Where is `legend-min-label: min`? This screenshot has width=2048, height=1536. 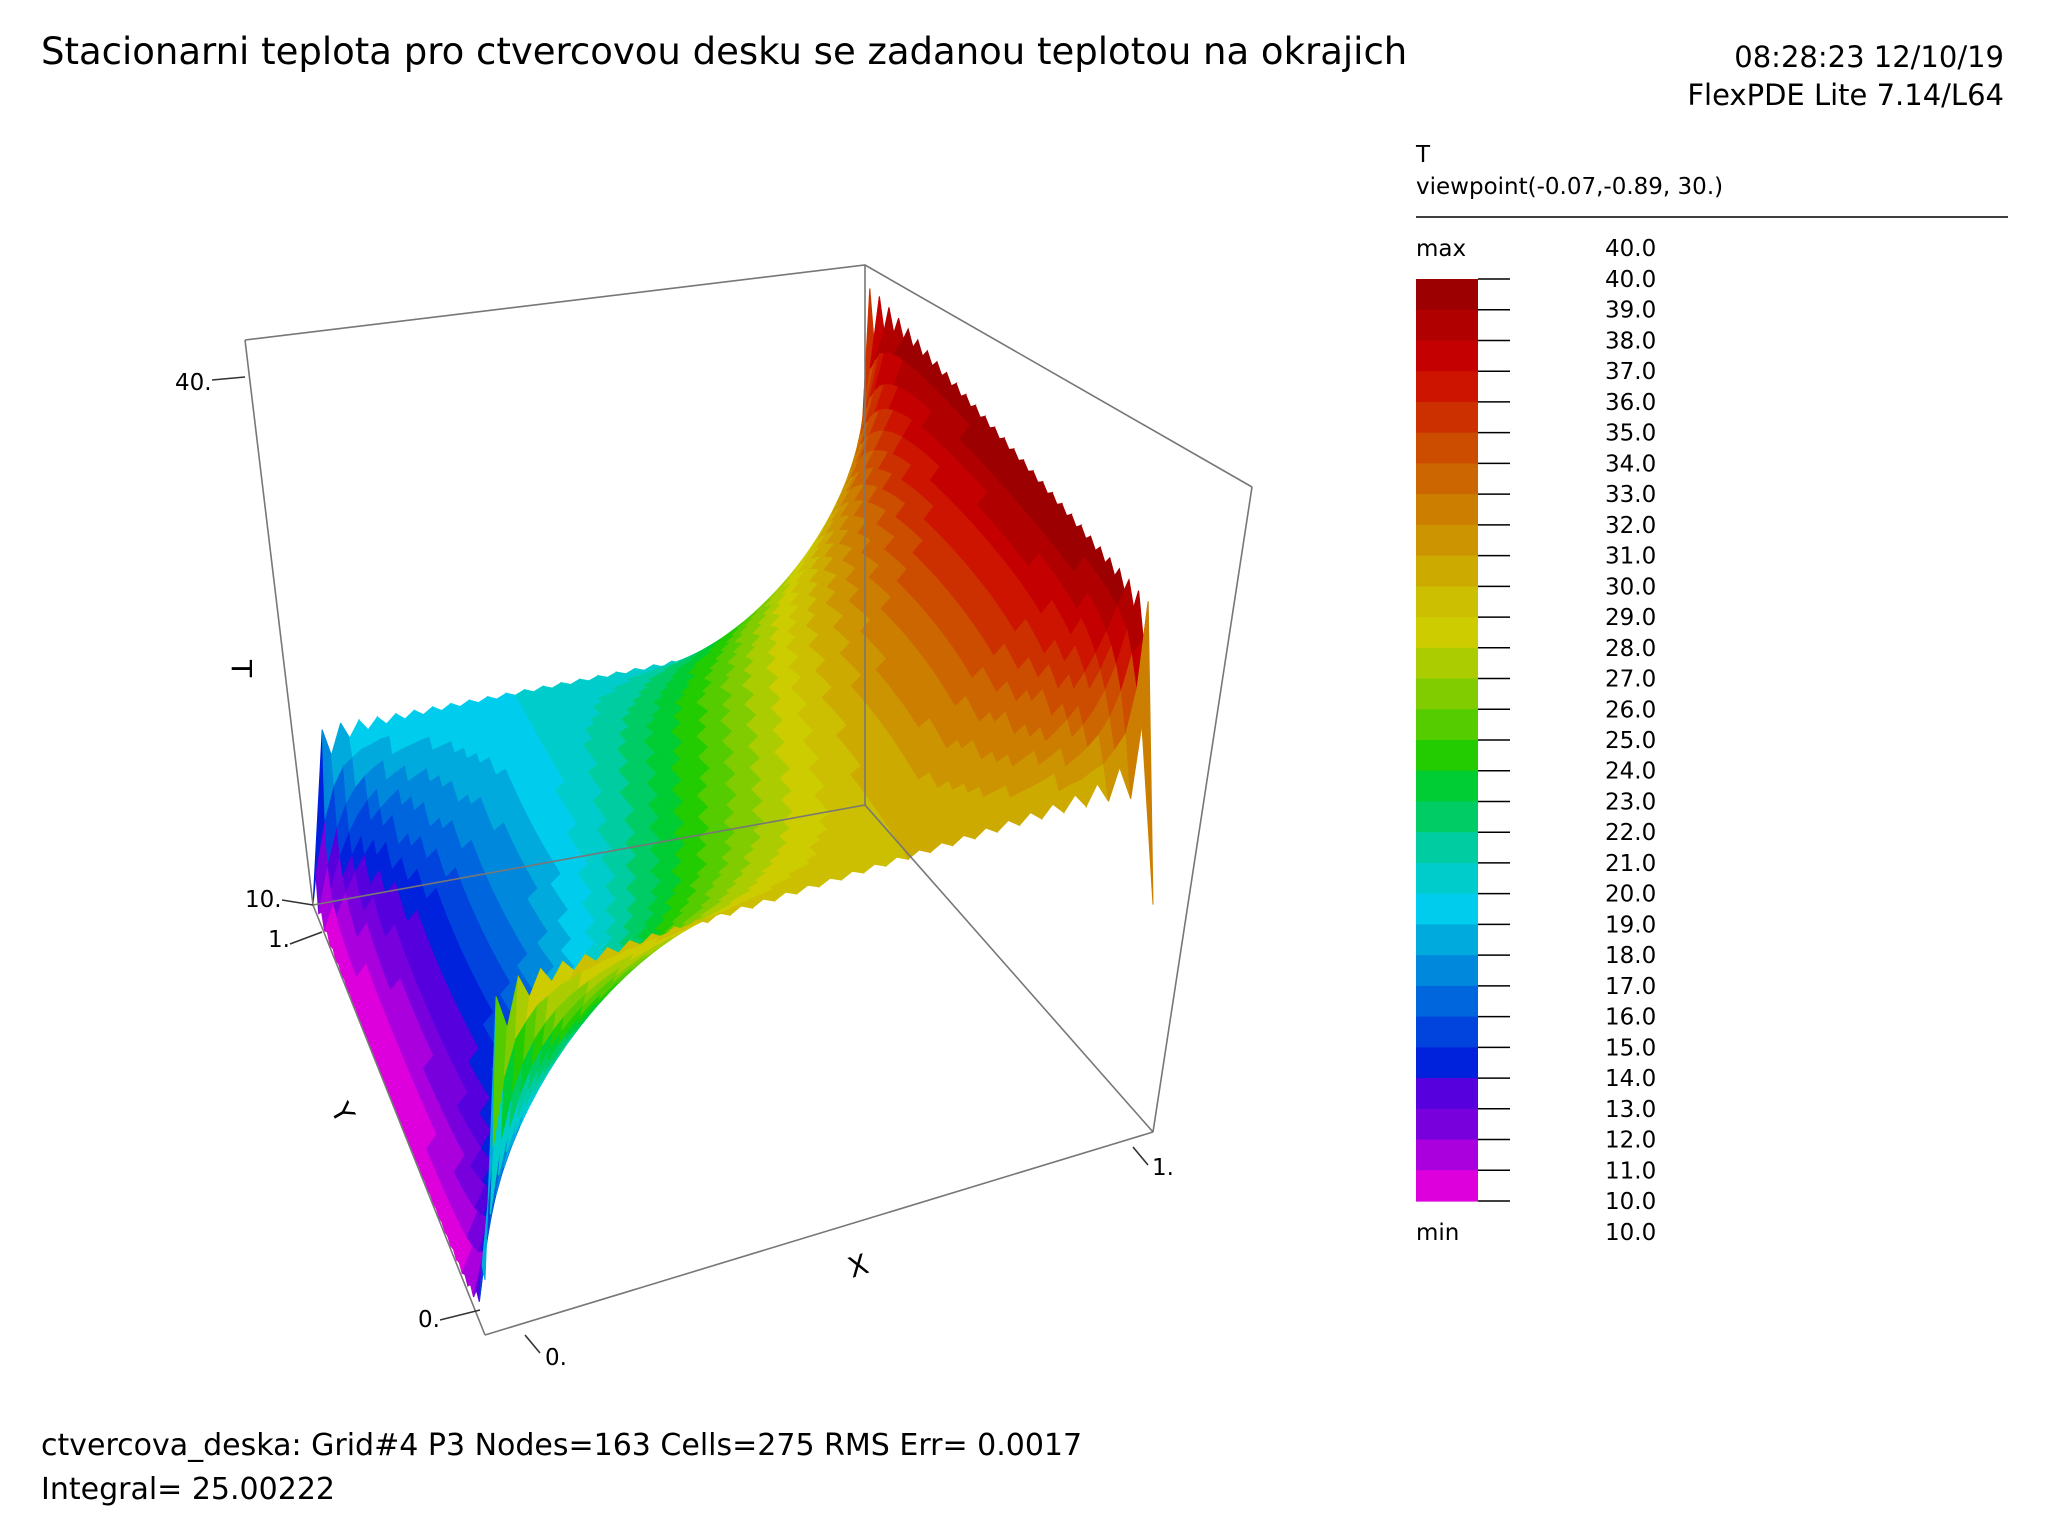 legend-min-label: min is located at coordinates (1438, 1233).